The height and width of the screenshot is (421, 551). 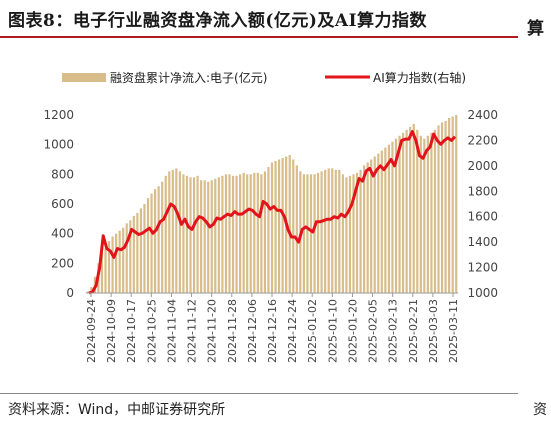 I want to click on x-tick-label: 2025-02-05, so click(x=373, y=331).